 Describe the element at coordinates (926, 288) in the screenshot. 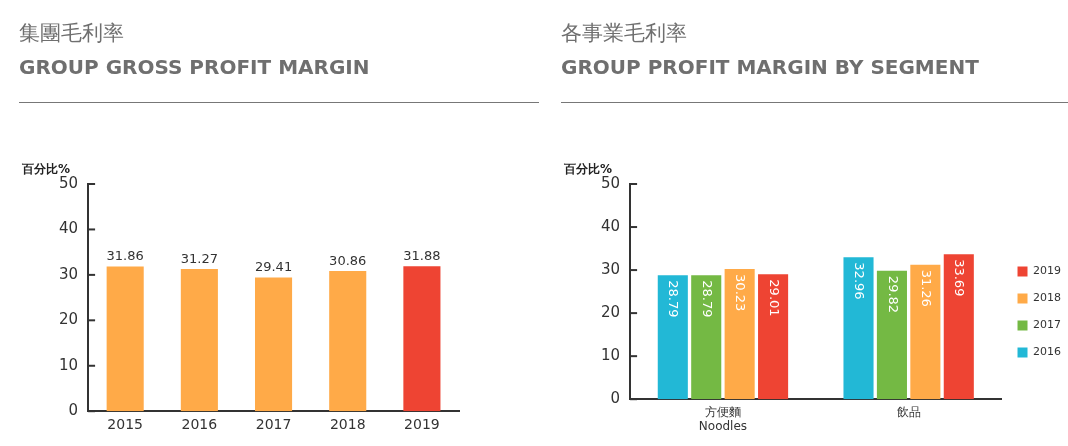

I see `data-label: 31.26` at that location.